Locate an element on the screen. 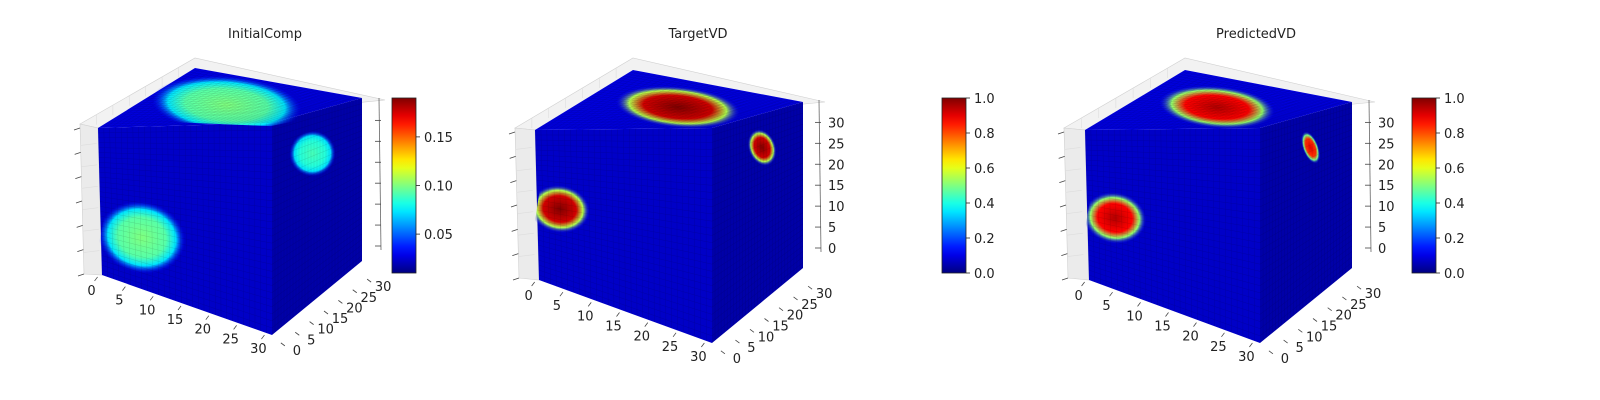  colorbar-tick-label: 1.0 is located at coordinates (984, 99).